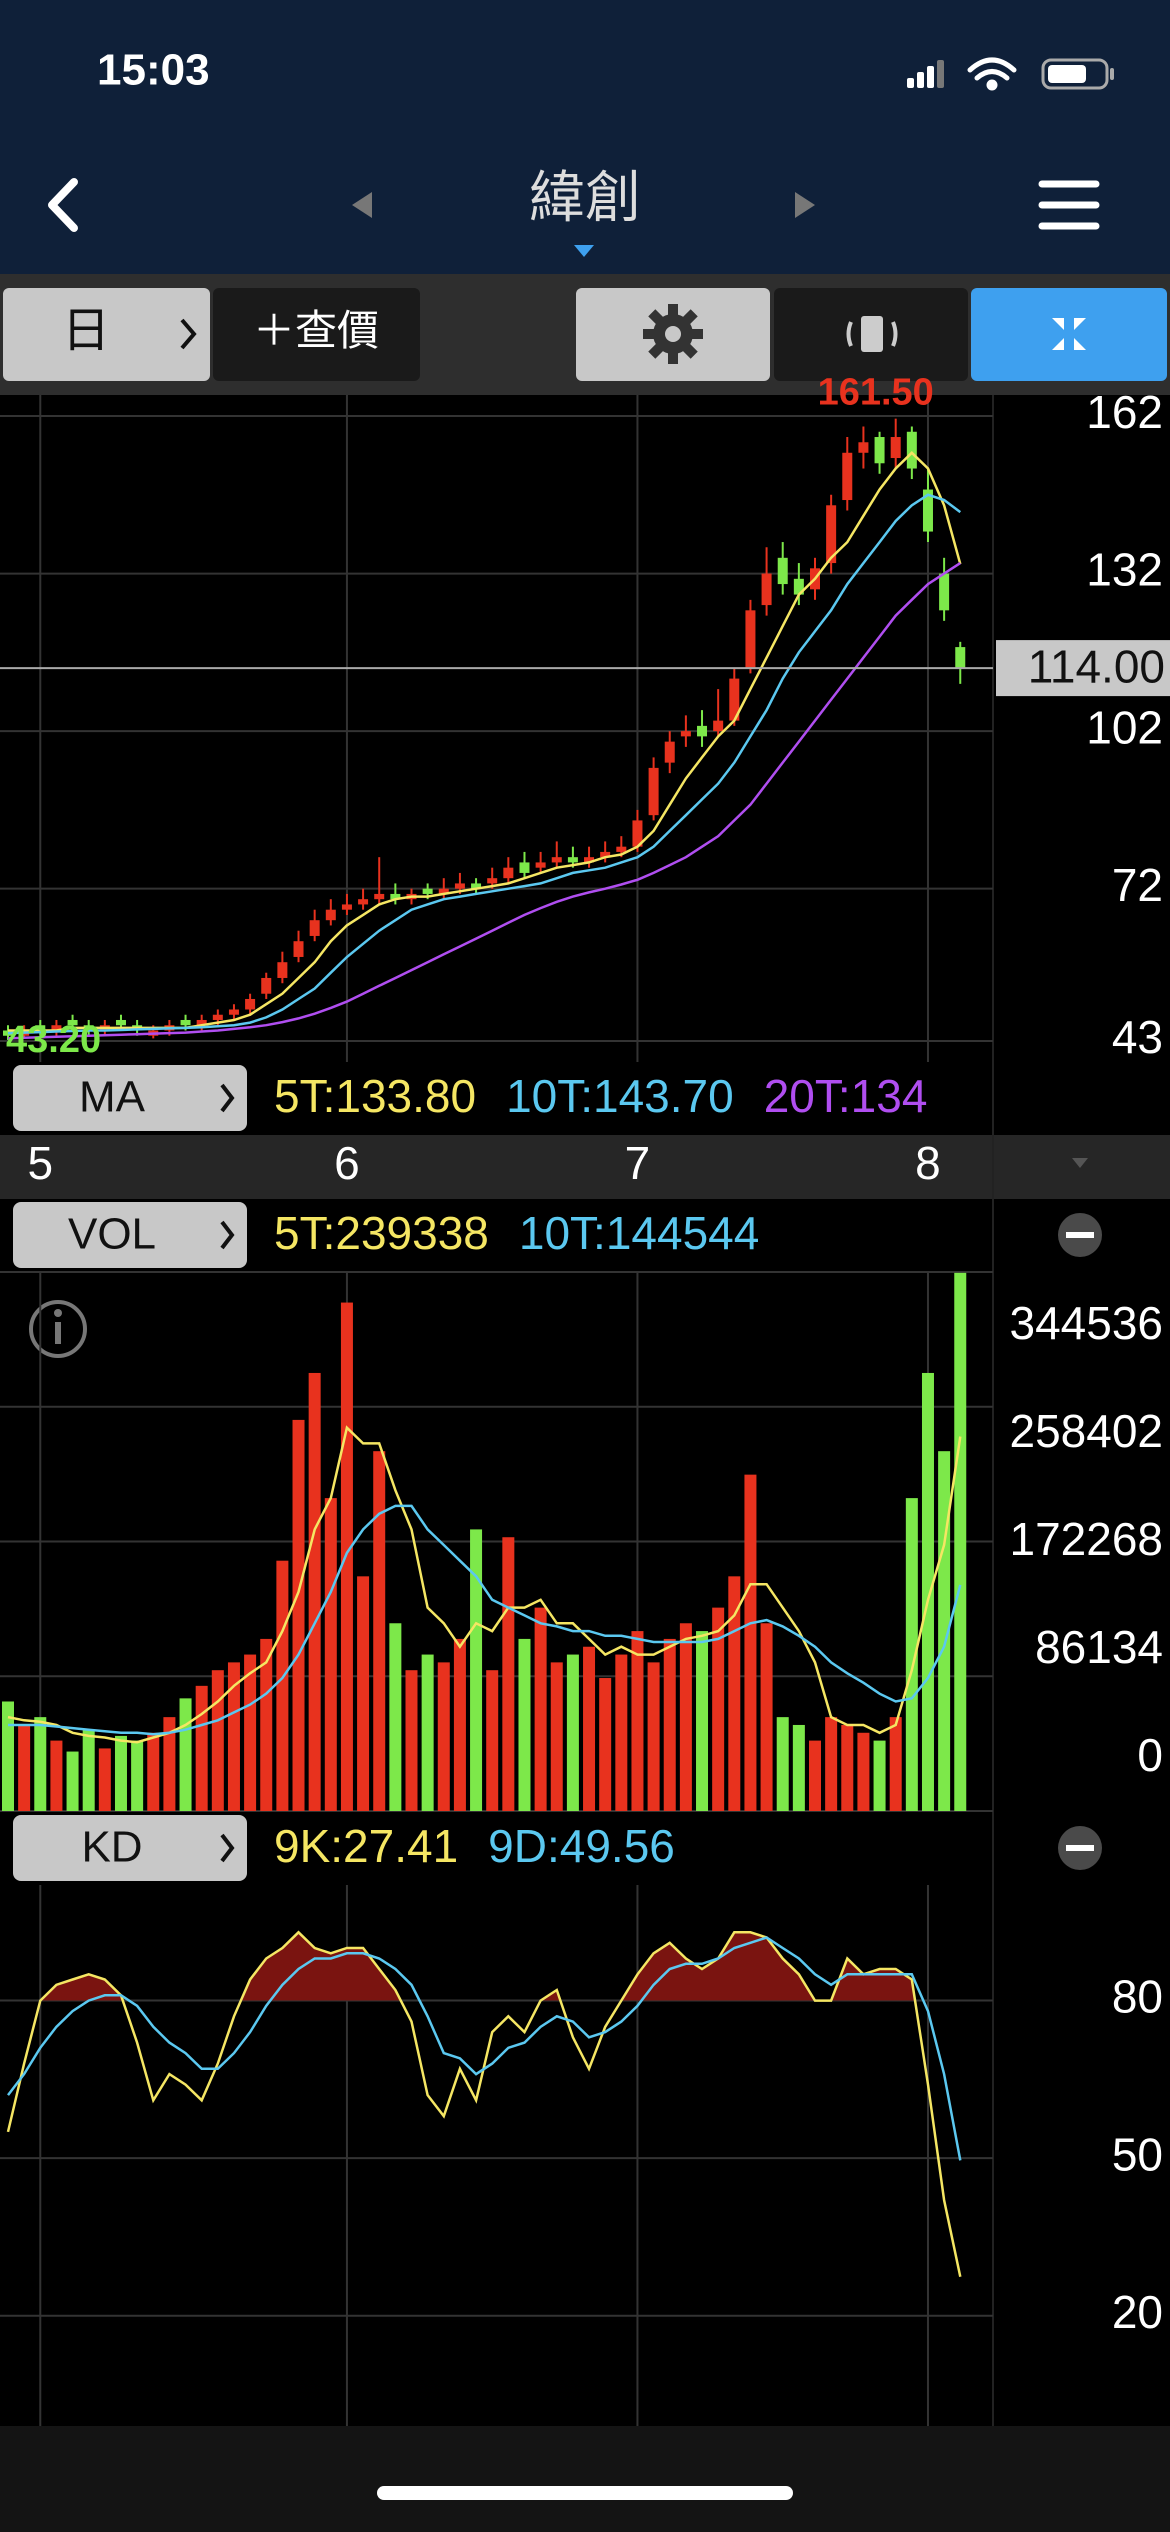  Describe the element at coordinates (1087, 1431) in the screenshot. I see `y-tick-label: 258402` at that location.